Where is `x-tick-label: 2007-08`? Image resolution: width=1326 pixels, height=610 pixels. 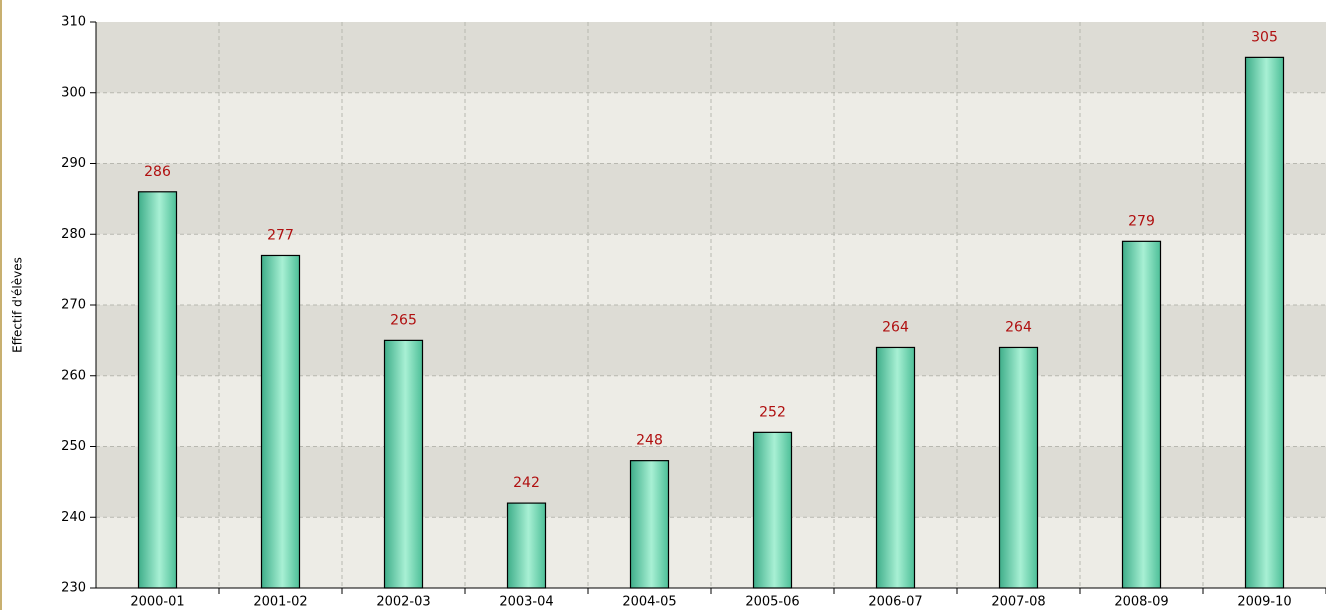 x-tick-label: 2007-08 is located at coordinates (1018, 602).